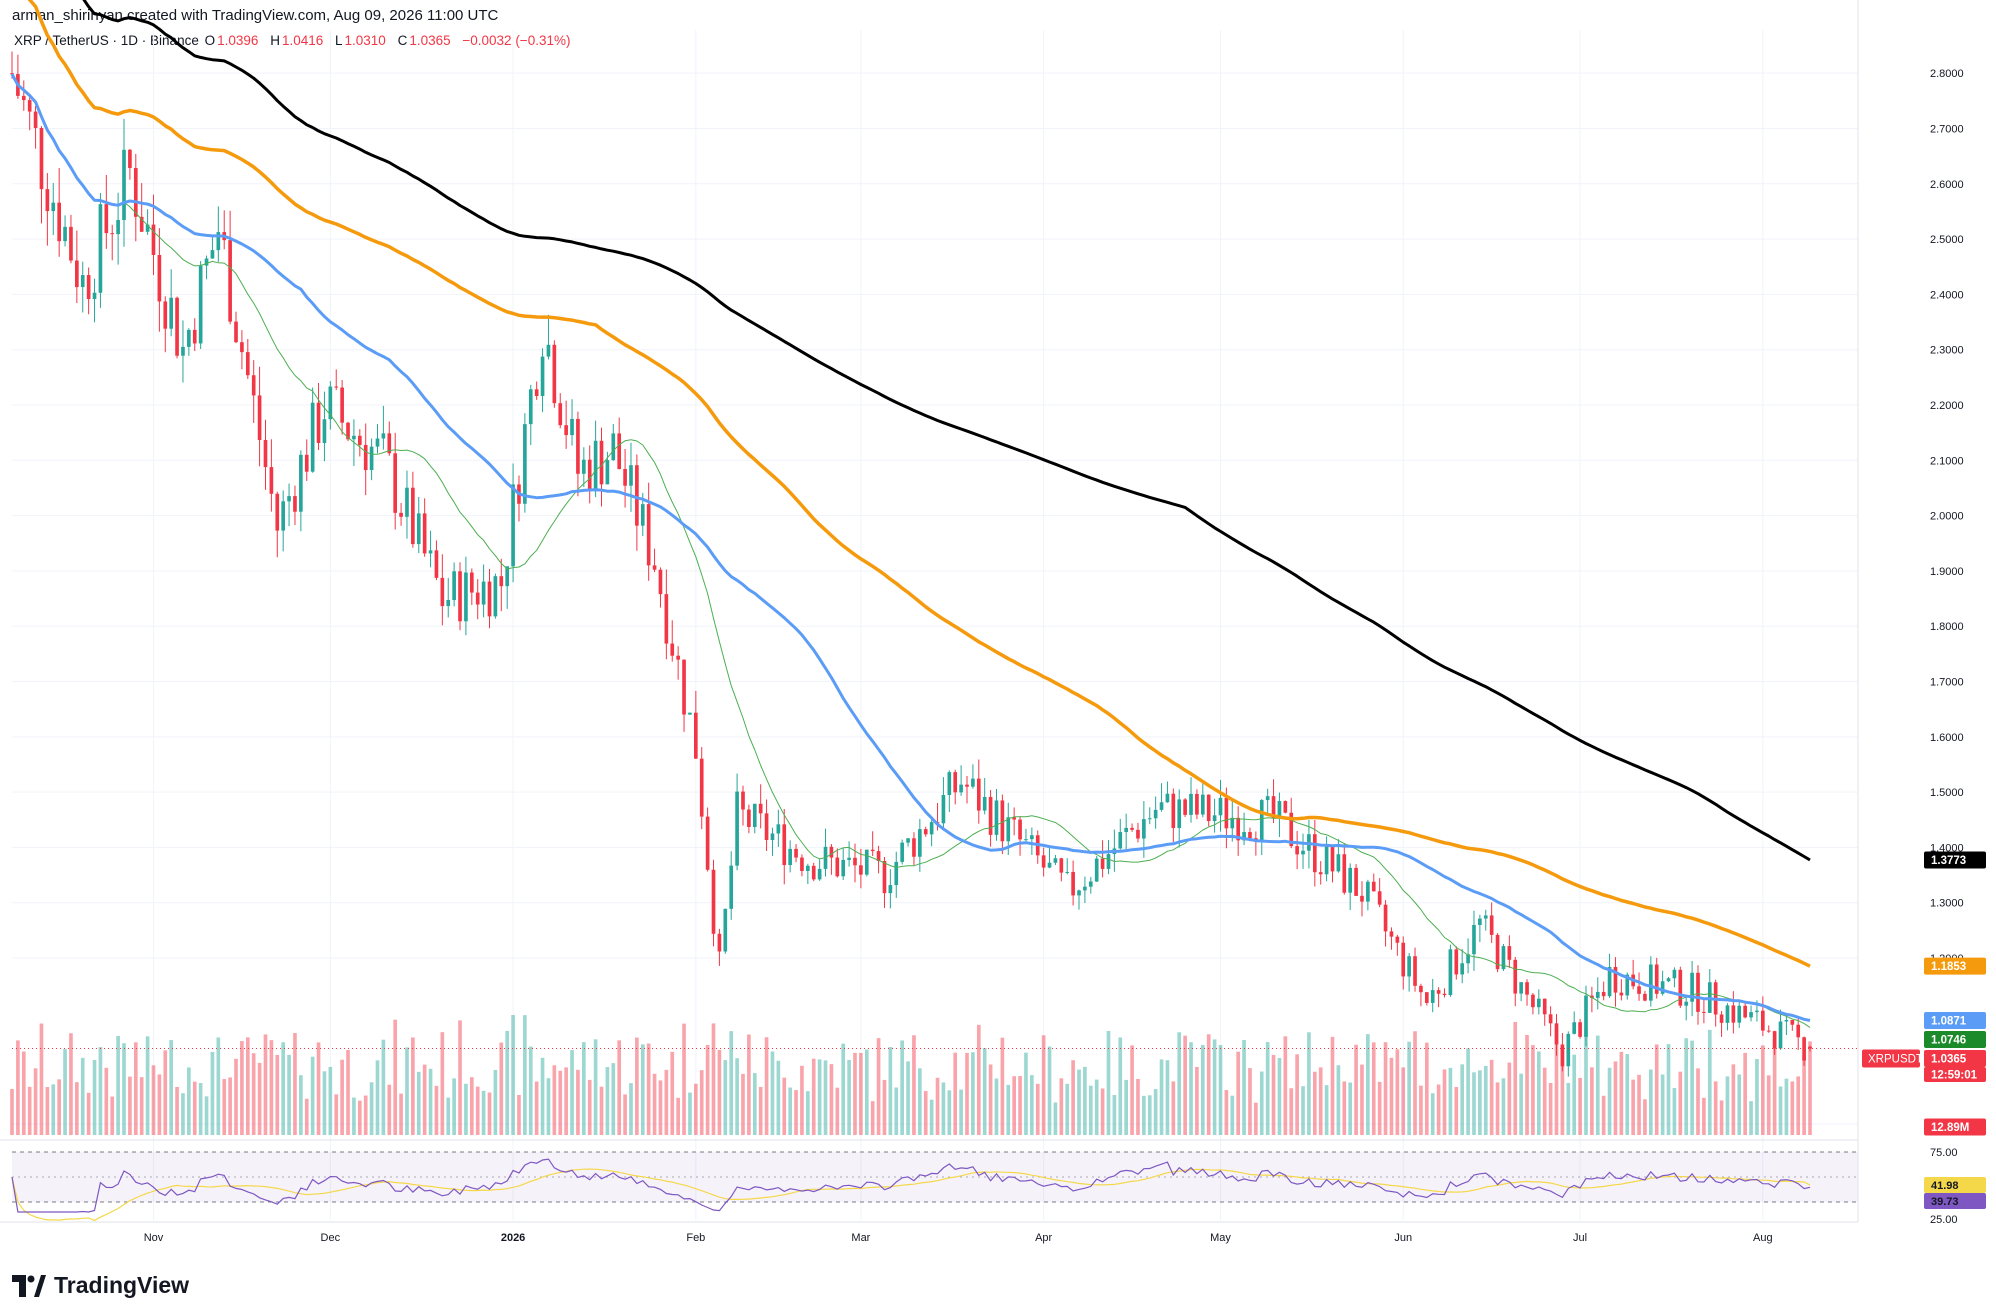 The width and height of the screenshot is (1996, 1314). What do you see at coordinates (1947, 295) in the screenshot?
I see `price-tick-label: 2.4000` at bounding box center [1947, 295].